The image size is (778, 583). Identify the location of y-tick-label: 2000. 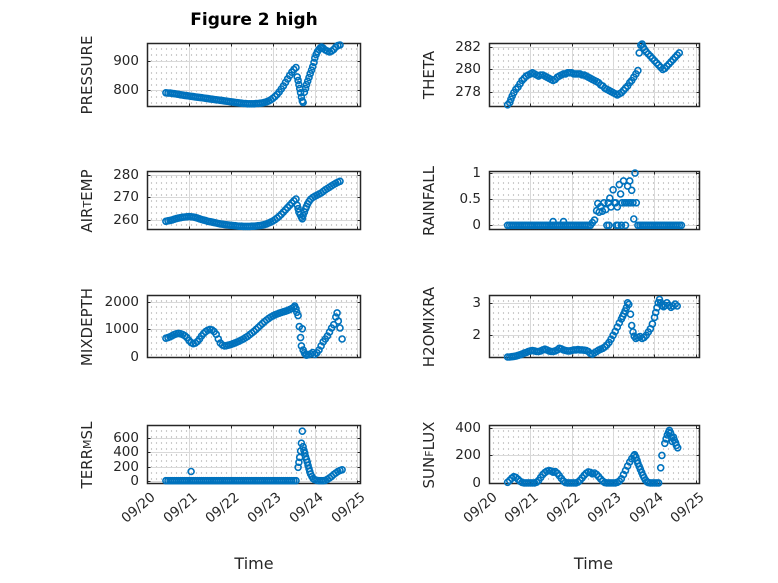
(121, 301).